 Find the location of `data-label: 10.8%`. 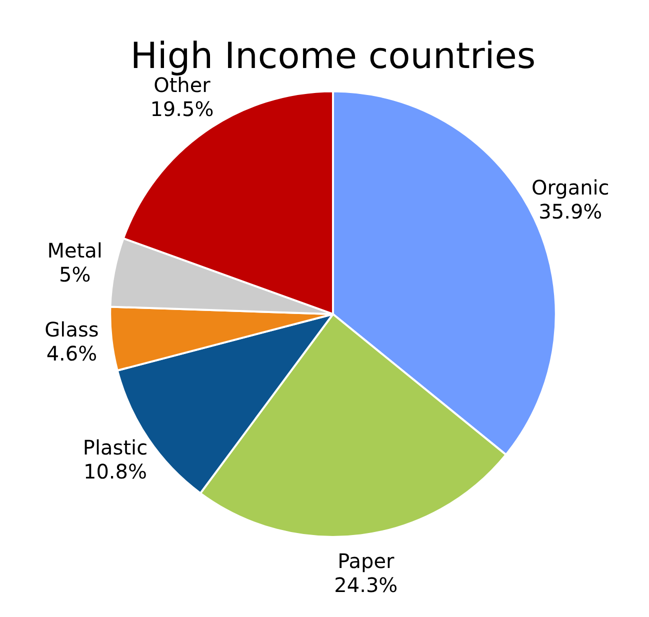

data-label: 10.8% is located at coordinates (115, 472).